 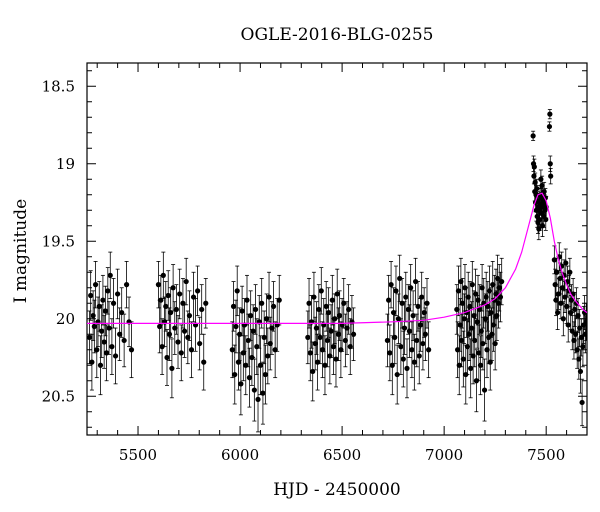 I want to click on x-tick-label: 5500, so click(x=138, y=455).